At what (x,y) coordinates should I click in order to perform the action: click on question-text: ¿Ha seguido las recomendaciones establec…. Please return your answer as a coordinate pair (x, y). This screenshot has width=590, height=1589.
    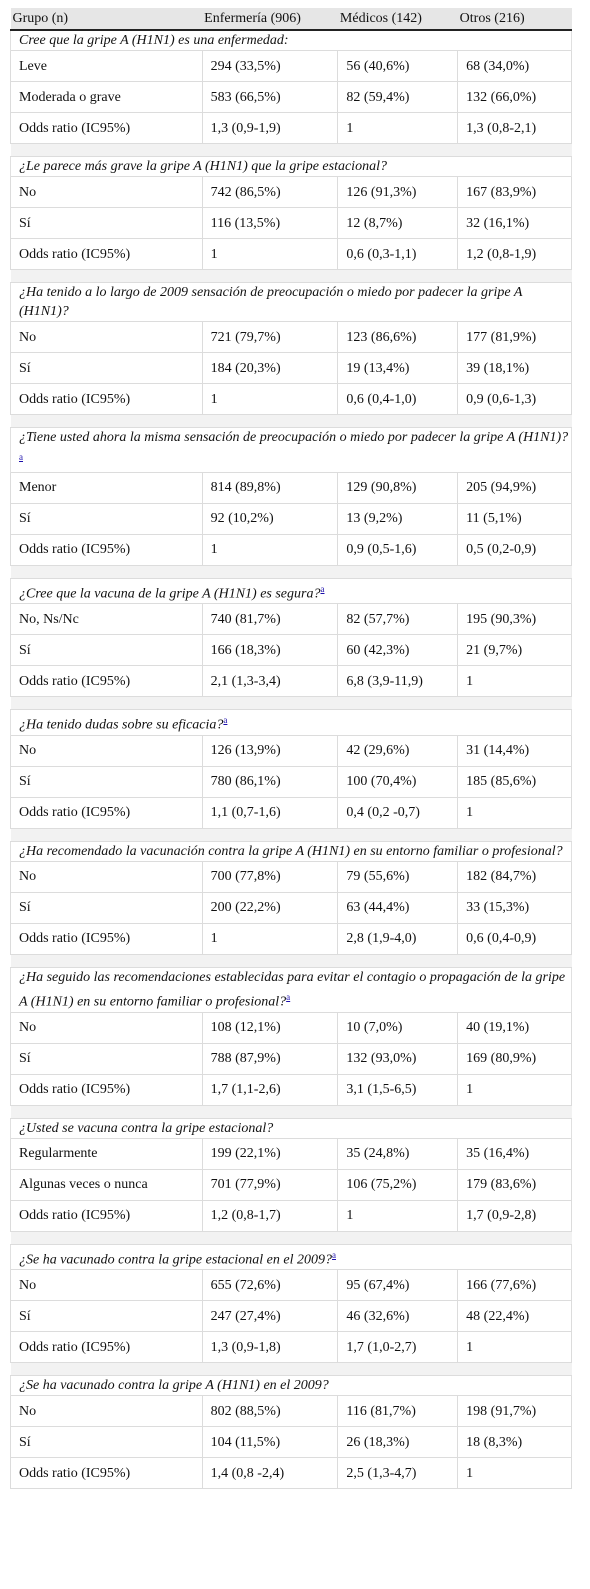
    Looking at the image, I should click on (292, 989).